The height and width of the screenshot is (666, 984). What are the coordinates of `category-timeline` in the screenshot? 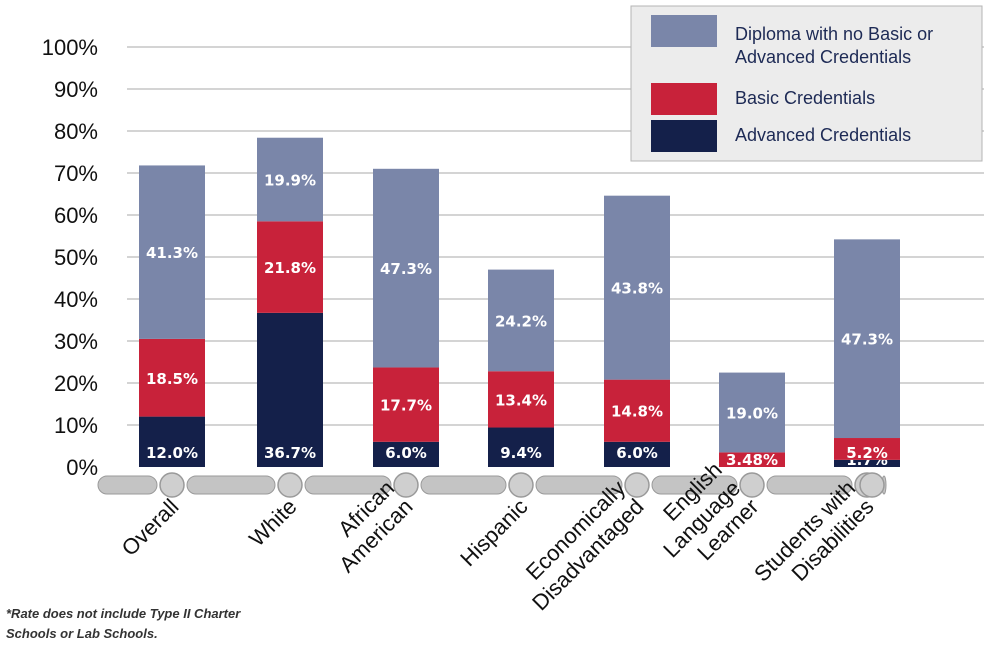 It's located at (492, 485).